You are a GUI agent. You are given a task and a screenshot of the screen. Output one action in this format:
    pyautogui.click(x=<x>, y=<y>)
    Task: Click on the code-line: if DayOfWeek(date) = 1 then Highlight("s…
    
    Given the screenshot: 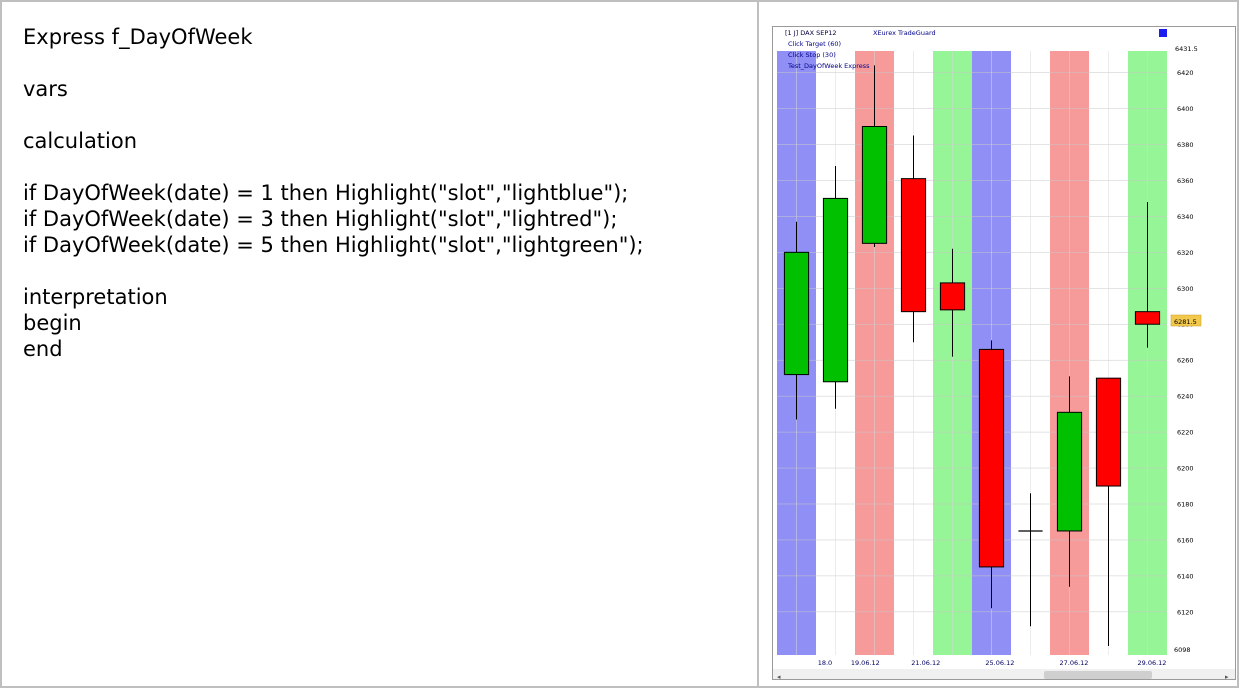 What is the action you would take?
    pyautogui.click(x=383, y=193)
    